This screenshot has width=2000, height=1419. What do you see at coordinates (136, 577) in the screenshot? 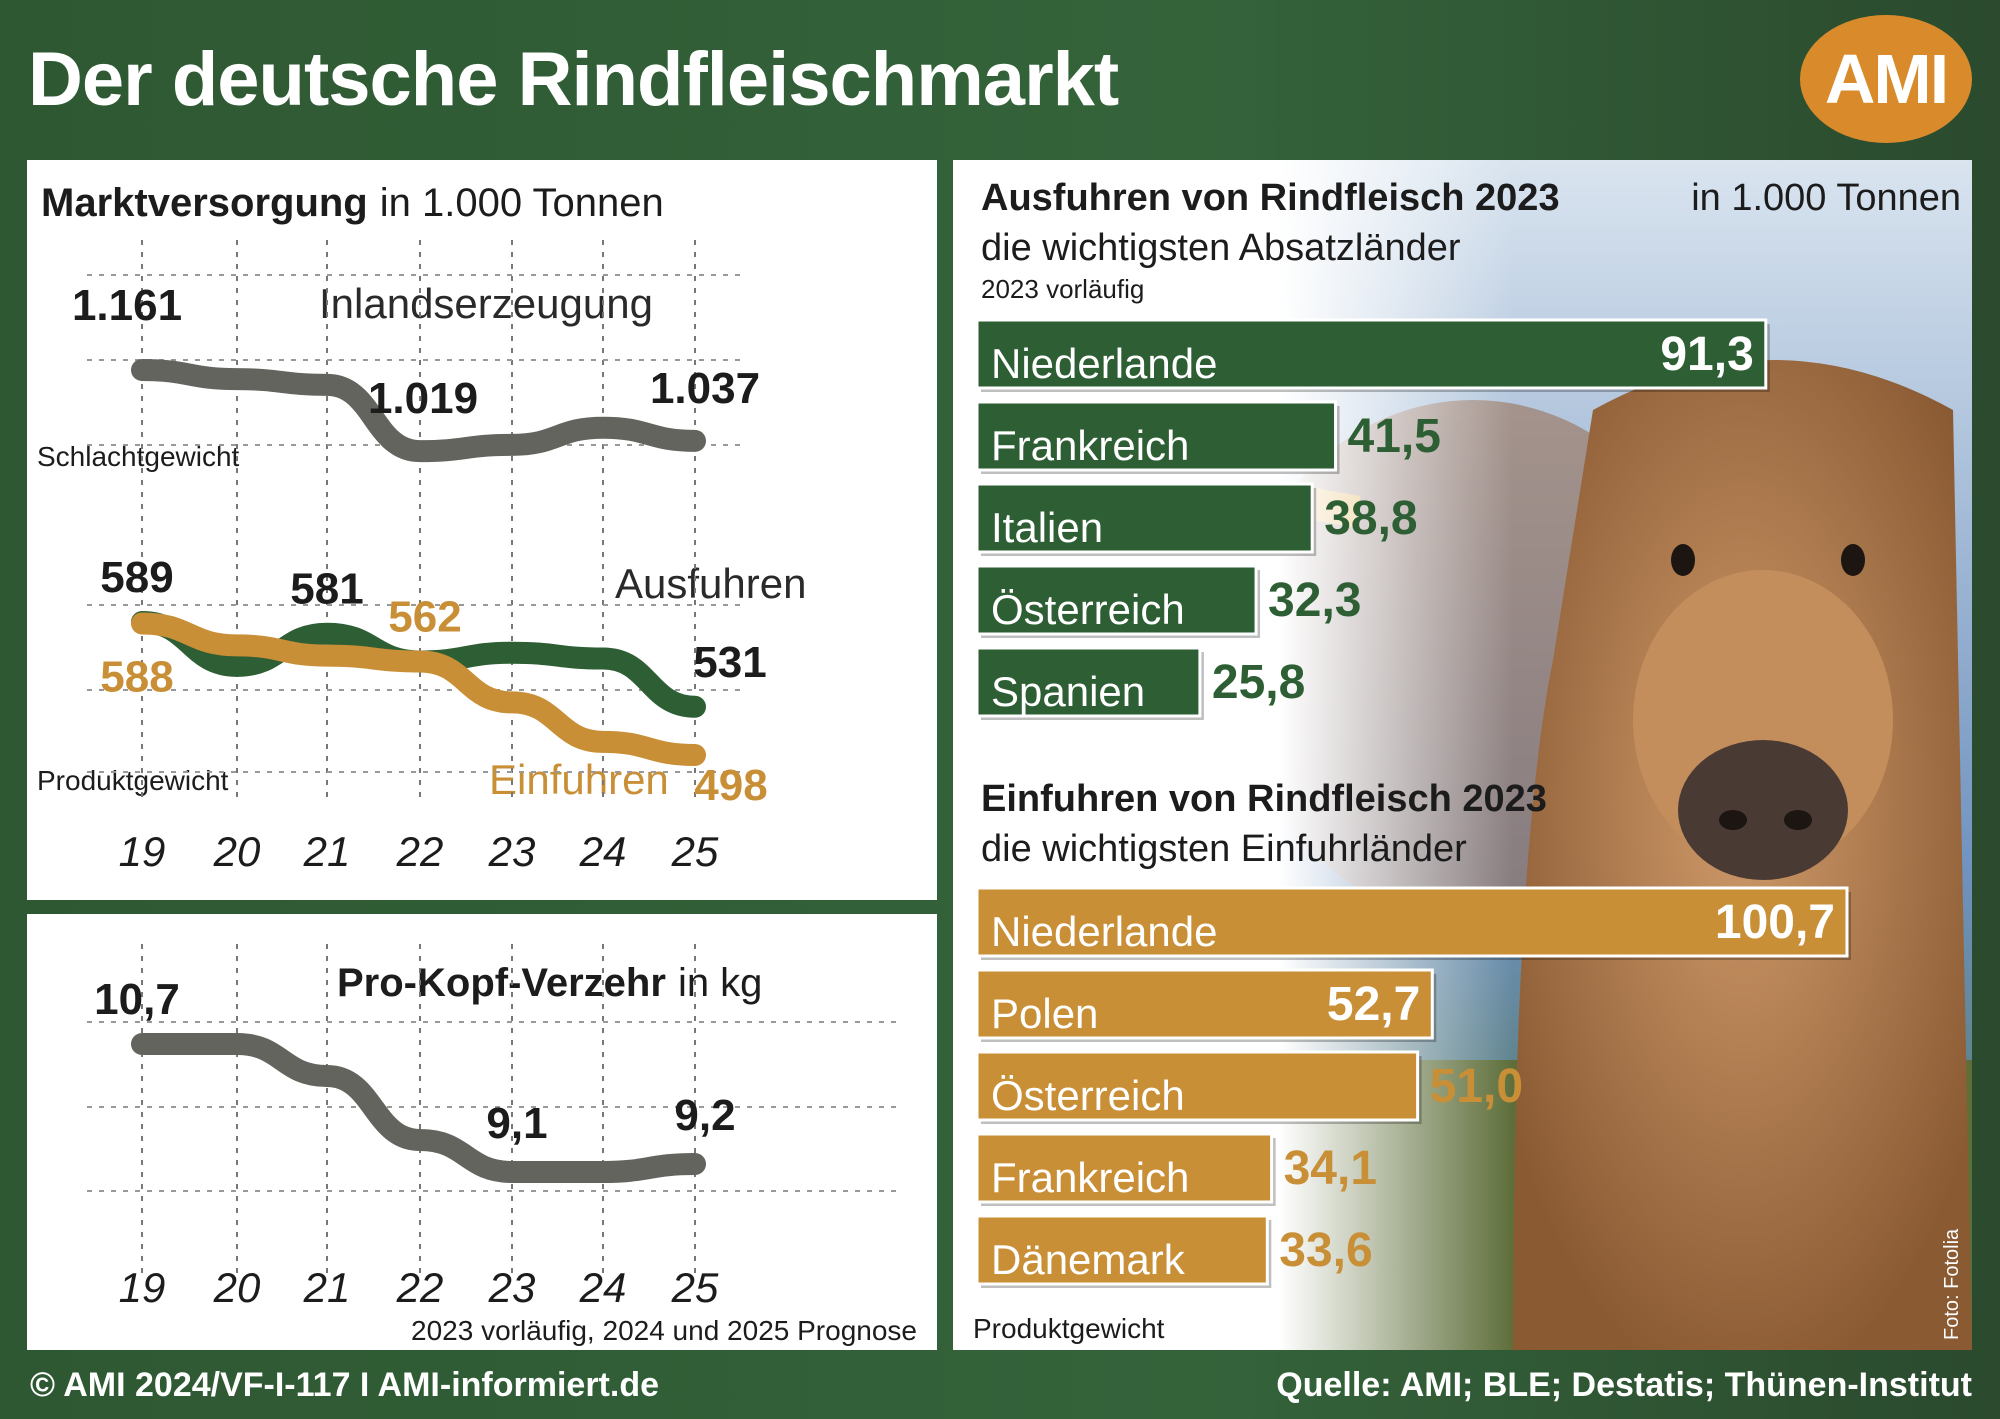
I see `ausfuhren-data-label: 589` at bounding box center [136, 577].